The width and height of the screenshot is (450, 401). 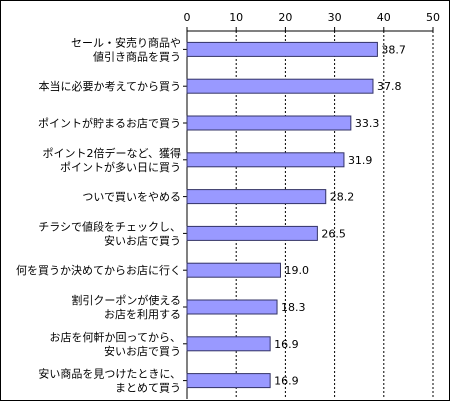 I want to click on category-label: ポイントが貯まるお店で買う, so click(x=109, y=123).